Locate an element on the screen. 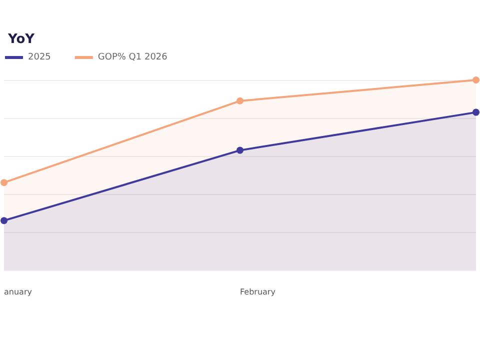 The height and width of the screenshot is (340, 480). chart-title: YoY is located at coordinates (21, 39).